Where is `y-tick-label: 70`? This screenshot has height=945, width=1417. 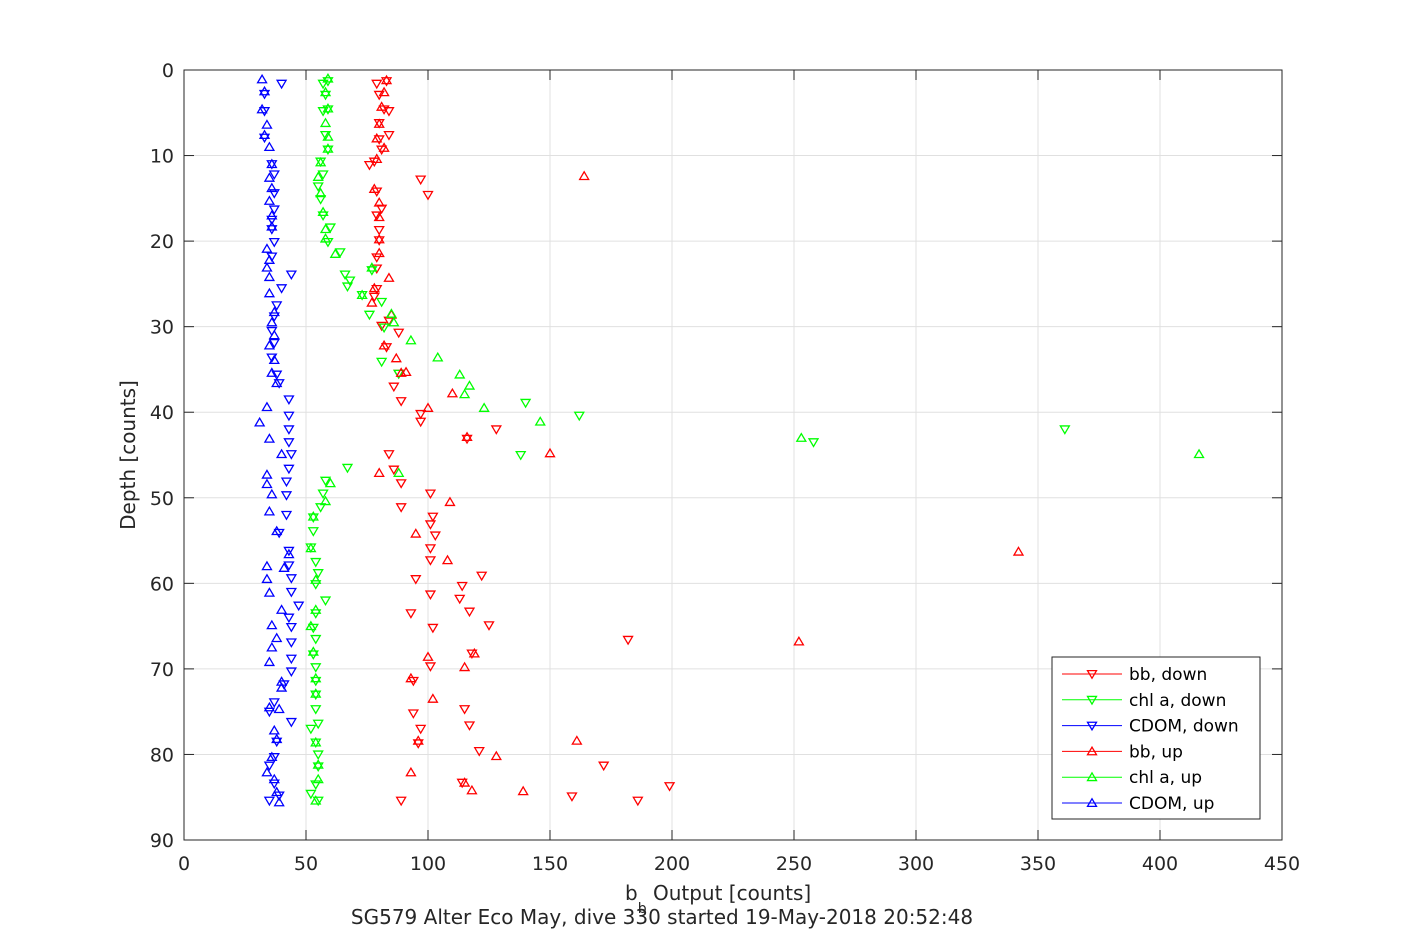 y-tick-label: 70 is located at coordinates (162, 670).